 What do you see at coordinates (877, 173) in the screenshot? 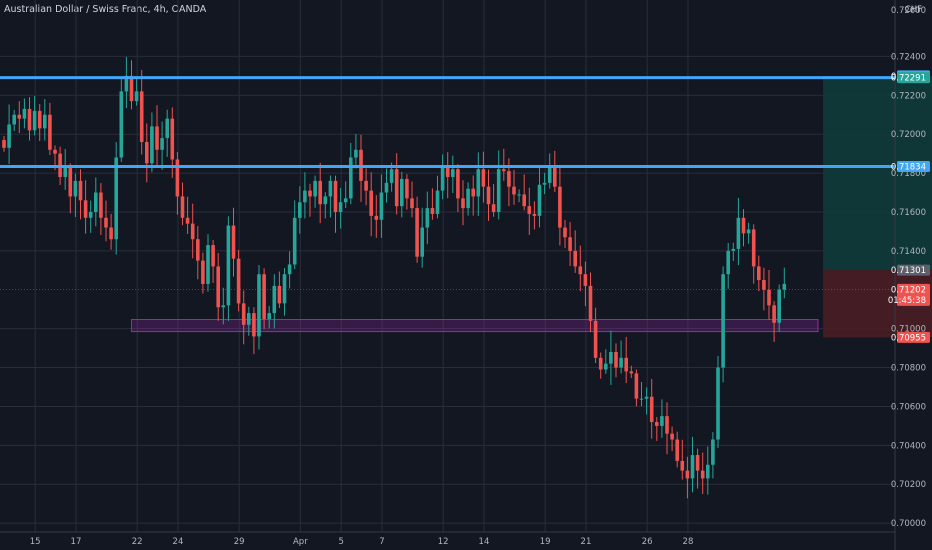
I see `target-zone` at bounding box center [877, 173].